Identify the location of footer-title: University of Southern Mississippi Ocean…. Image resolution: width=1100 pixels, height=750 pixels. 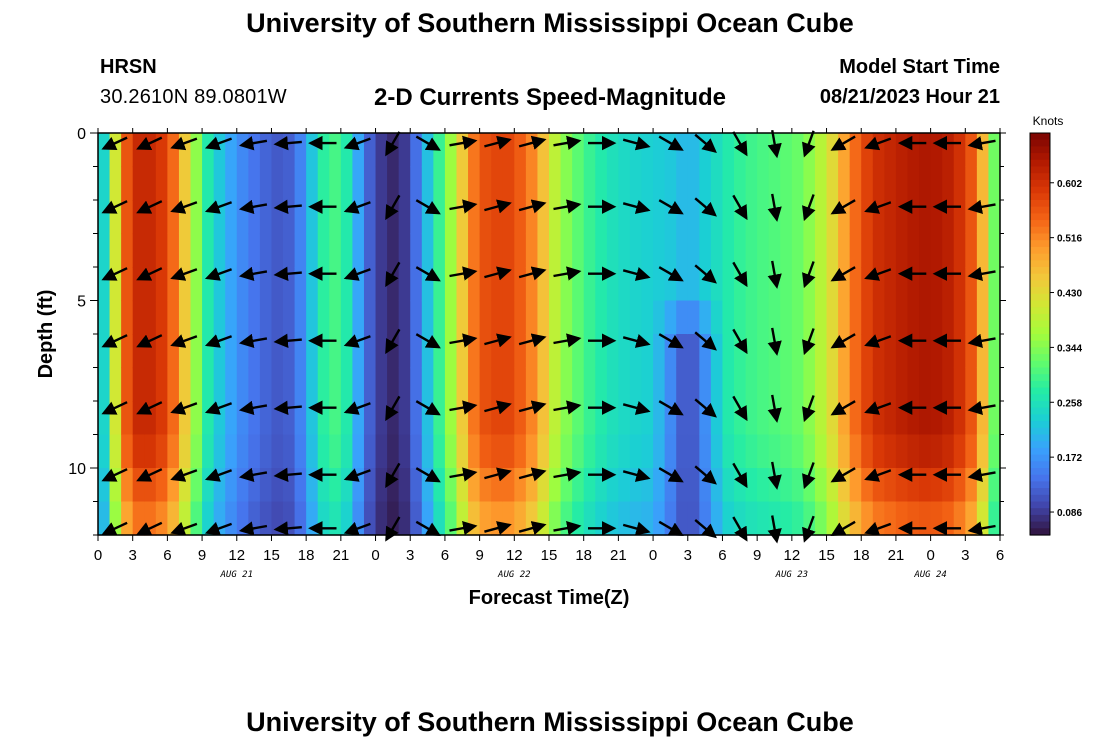
(550, 722).